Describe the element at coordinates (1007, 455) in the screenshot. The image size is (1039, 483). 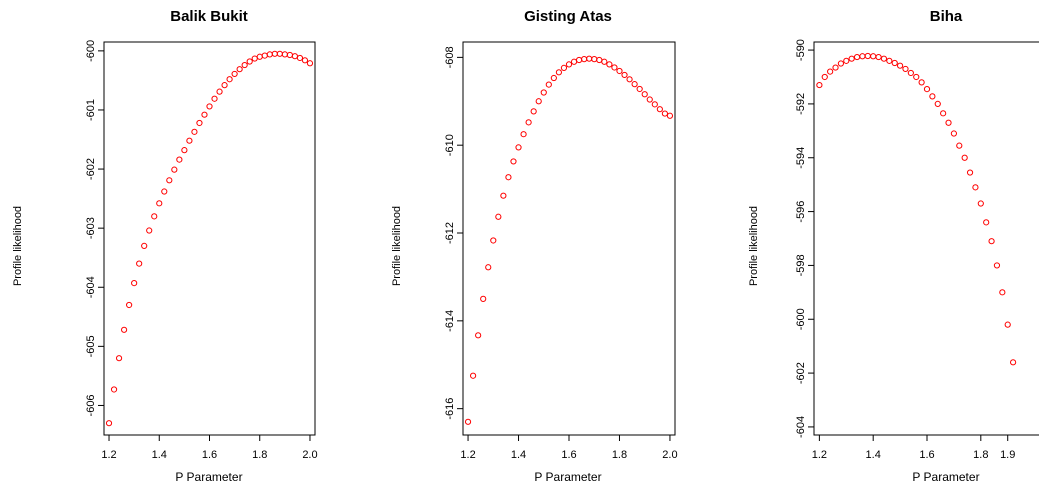
I see `x-tick-label: 1.9` at that location.